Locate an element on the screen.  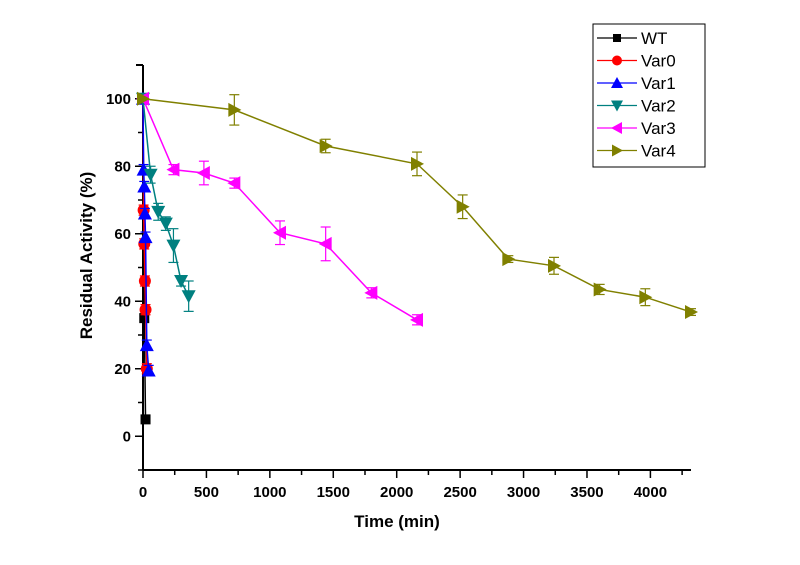
x-tick-label: 2000 is located at coordinates (396, 492).